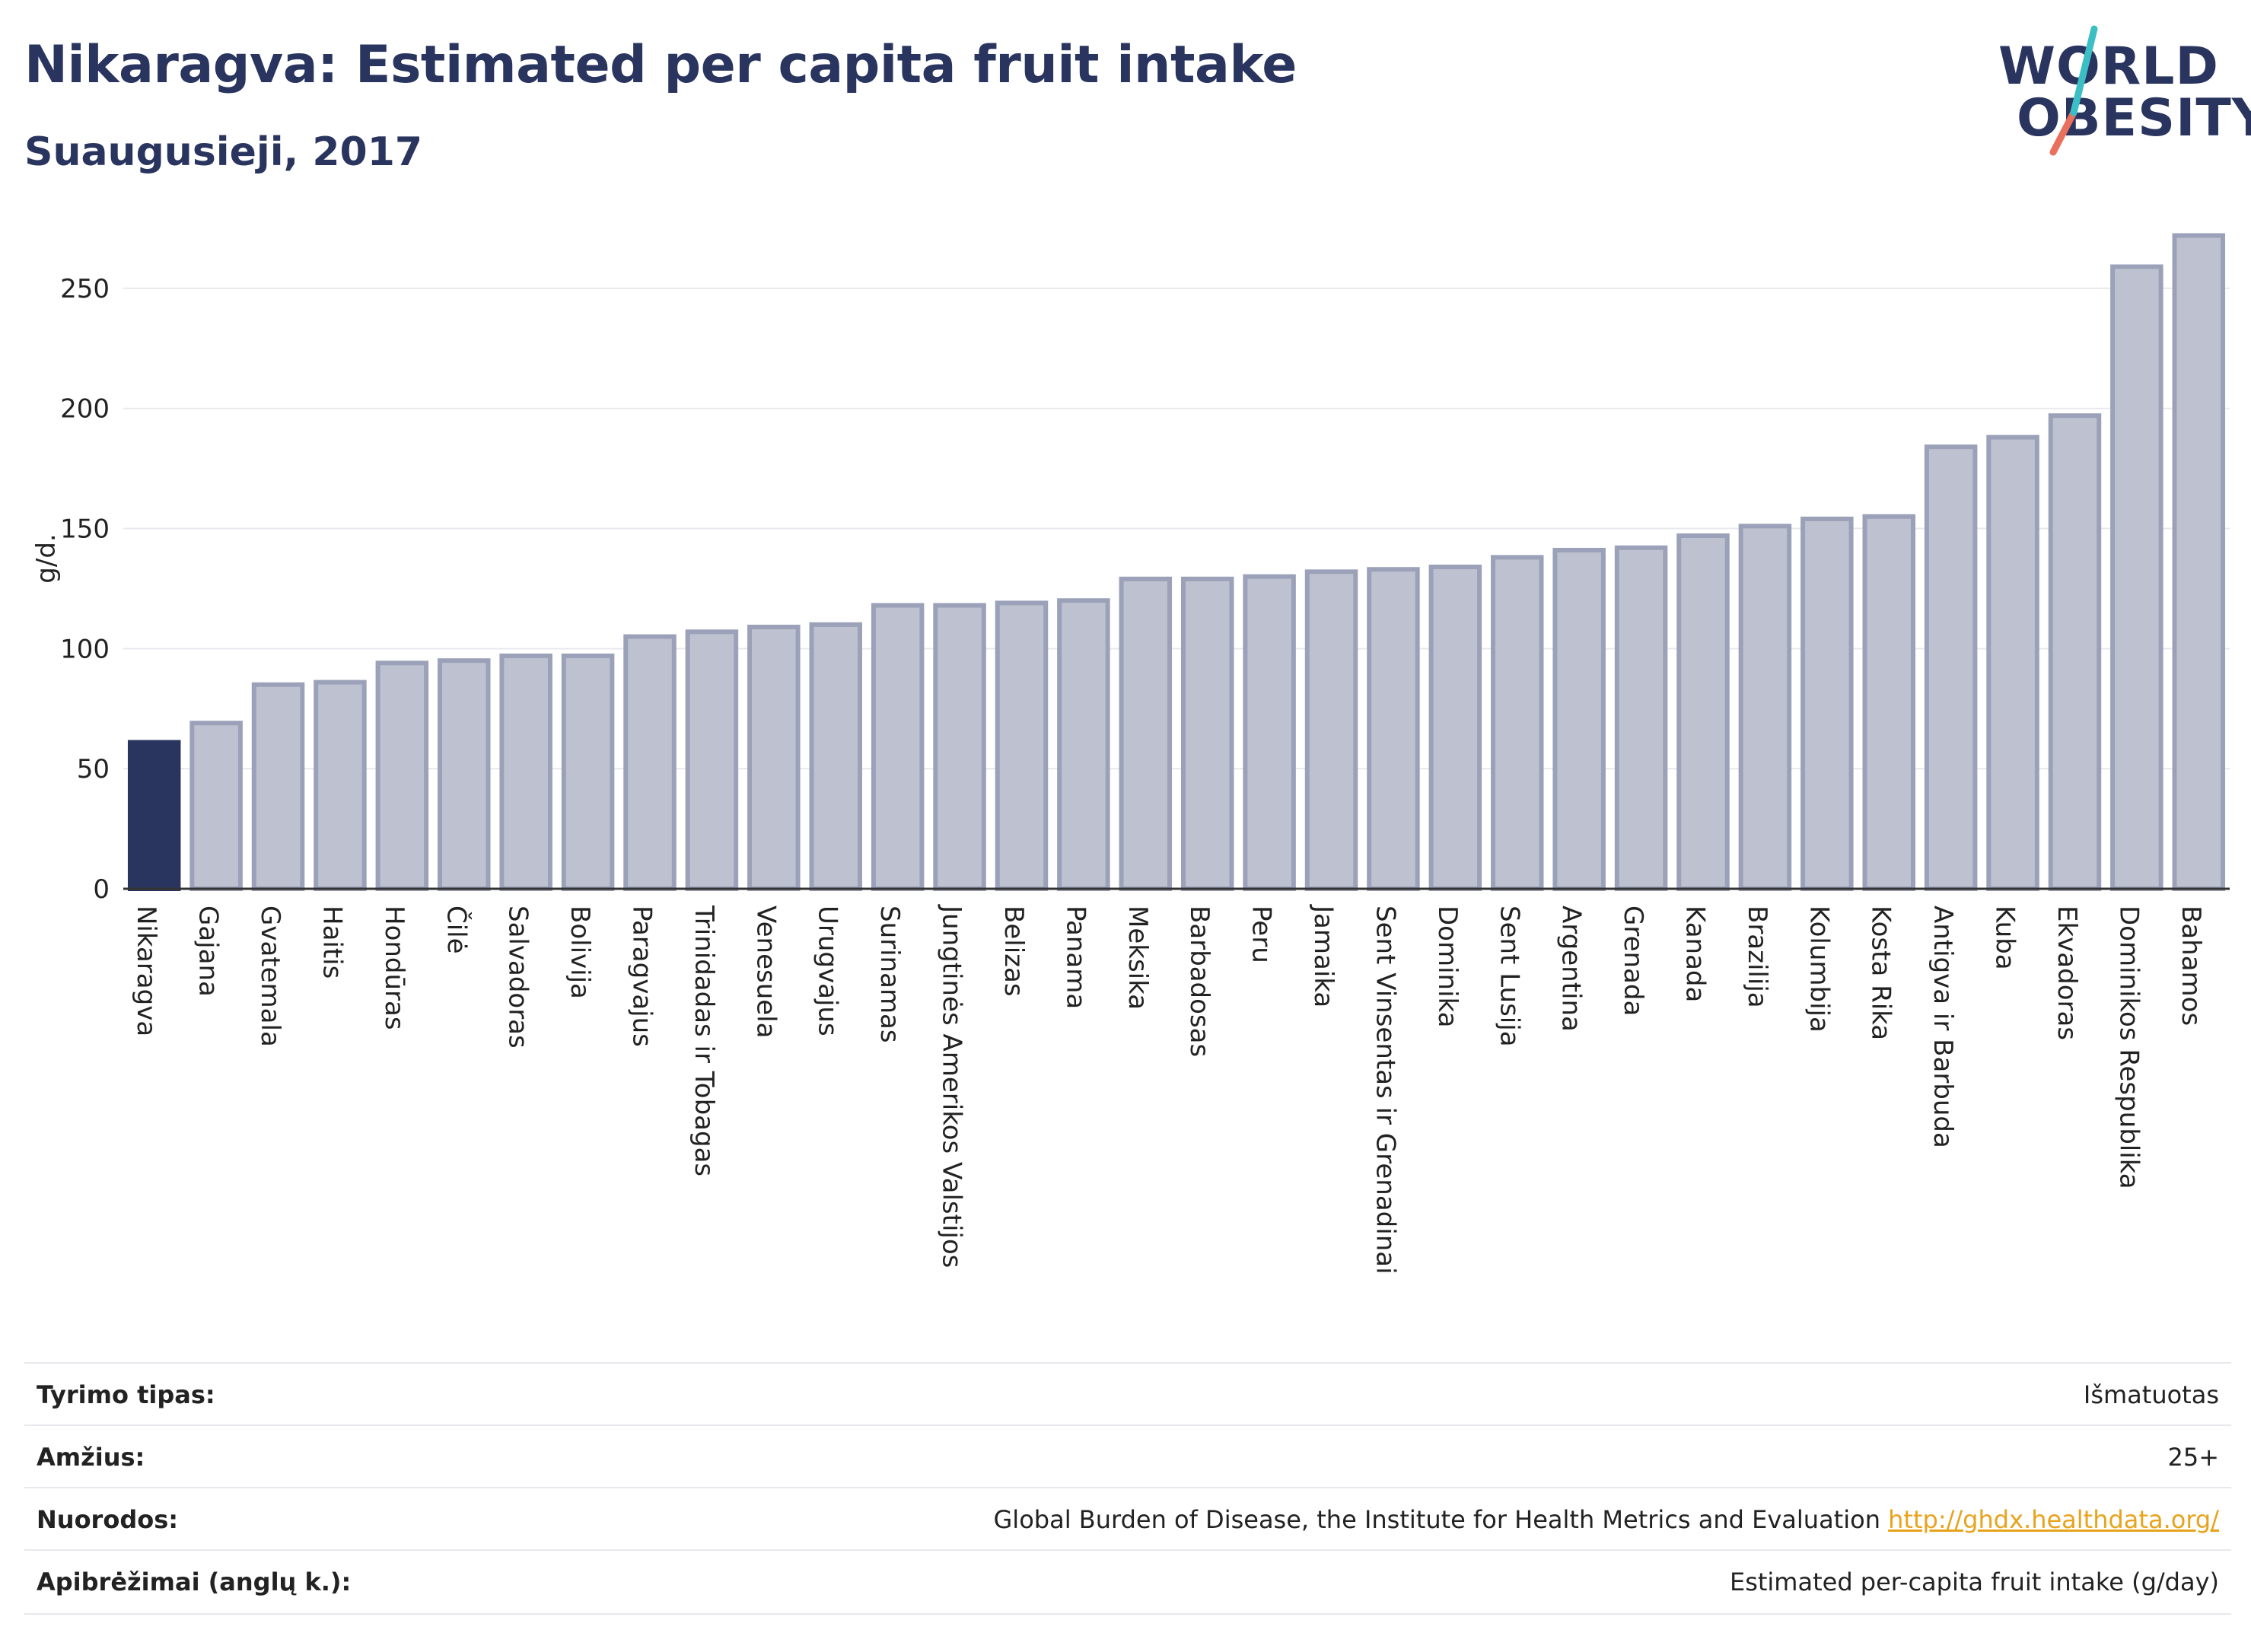 The height and width of the screenshot is (1652, 2251). I want to click on x-tick-label: Urugvajus, so click(828, 971).